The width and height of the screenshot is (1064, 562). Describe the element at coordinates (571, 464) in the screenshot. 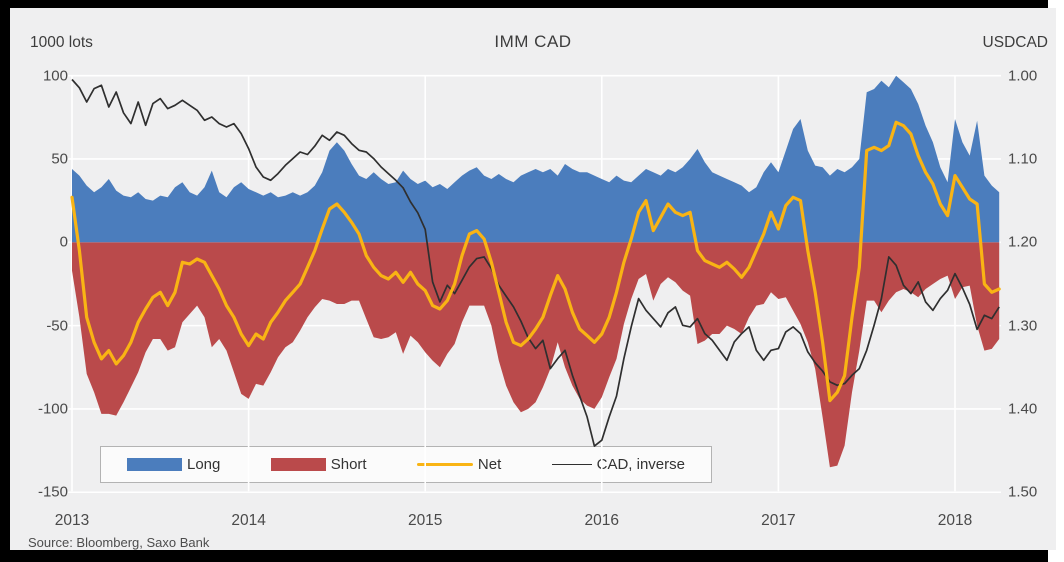

I see `cad_inverse-swatch-icon` at that location.